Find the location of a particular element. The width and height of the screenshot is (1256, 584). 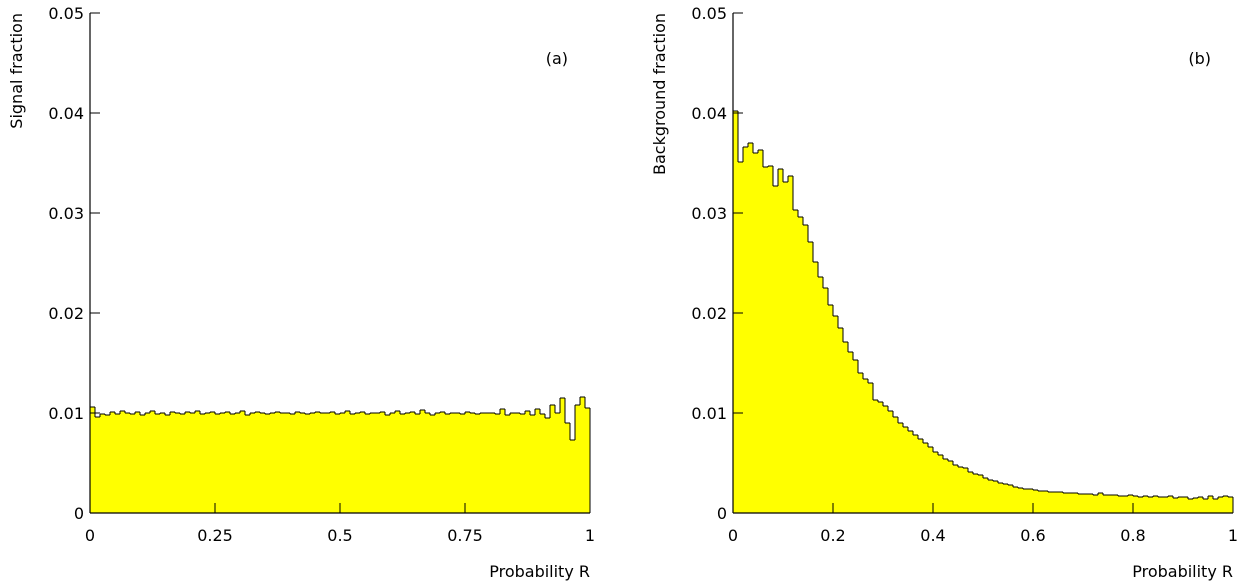

annotation: (b) is located at coordinates (1199, 58).